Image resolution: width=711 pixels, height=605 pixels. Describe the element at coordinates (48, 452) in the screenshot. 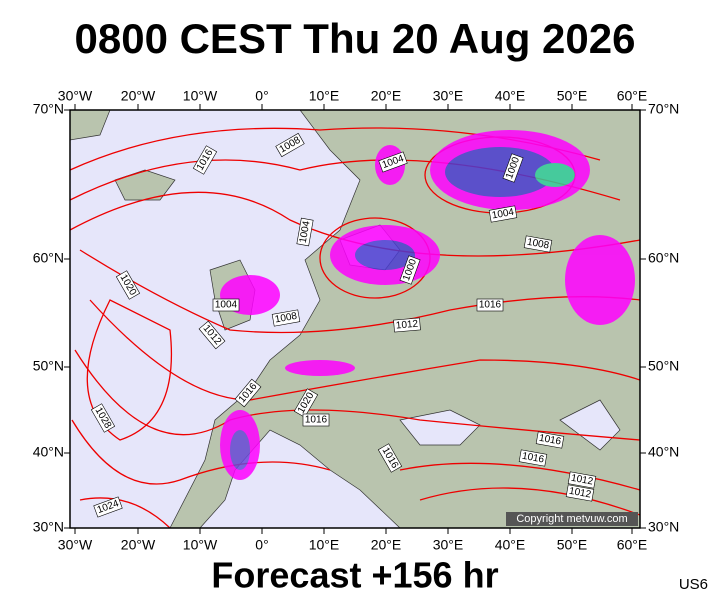

I see `lat-label-left: 40°N` at that location.